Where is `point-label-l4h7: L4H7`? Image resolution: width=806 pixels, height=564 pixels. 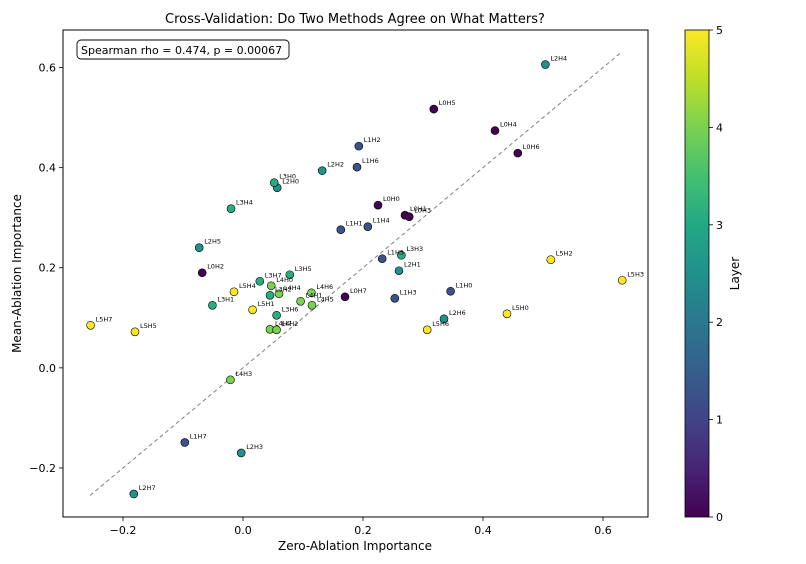
point-label-l4h7: L4H7 is located at coordinates (283, 323).